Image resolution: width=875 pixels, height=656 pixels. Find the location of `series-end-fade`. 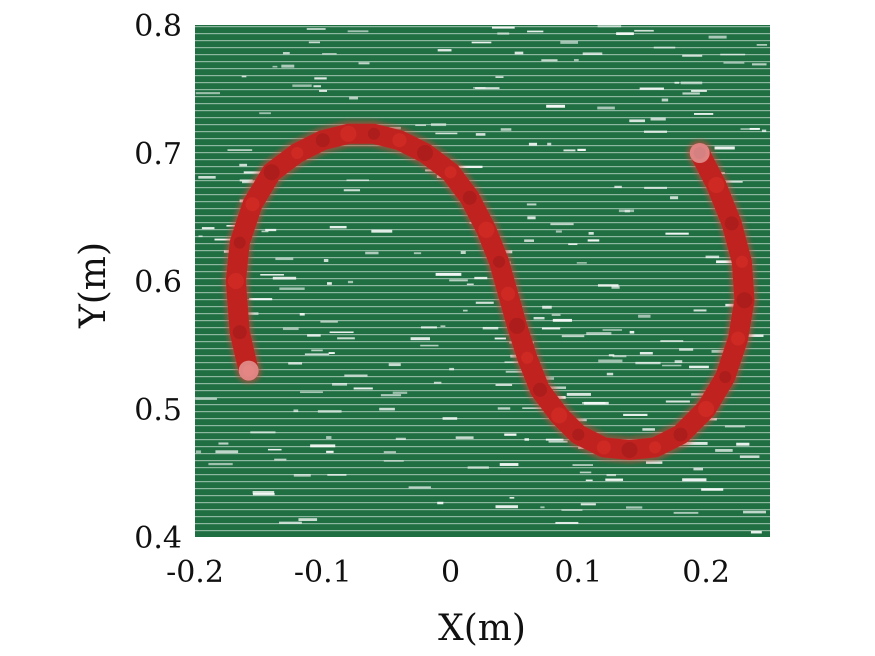

series-end-fade is located at coordinates (699, 153).